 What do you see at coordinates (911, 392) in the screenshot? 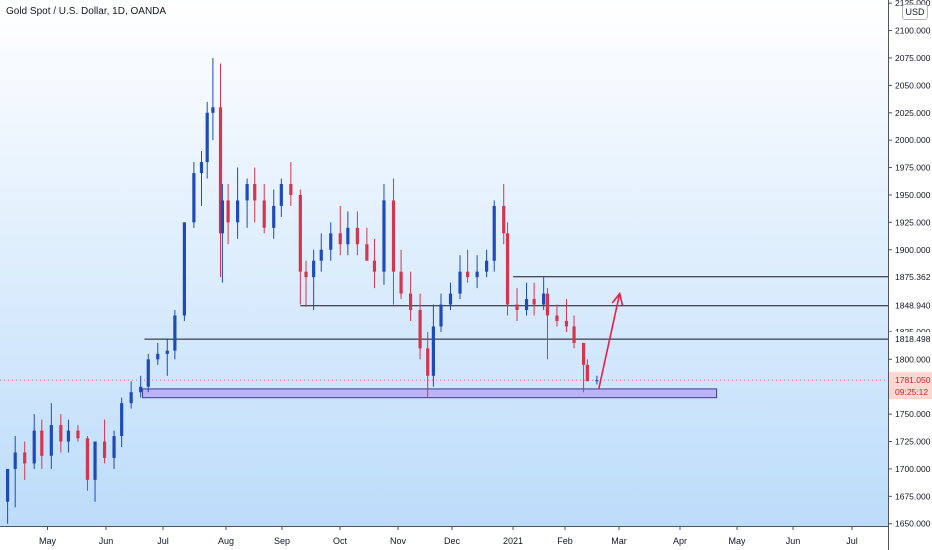
I see `countdown-label: 09:25:12` at bounding box center [911, 392].